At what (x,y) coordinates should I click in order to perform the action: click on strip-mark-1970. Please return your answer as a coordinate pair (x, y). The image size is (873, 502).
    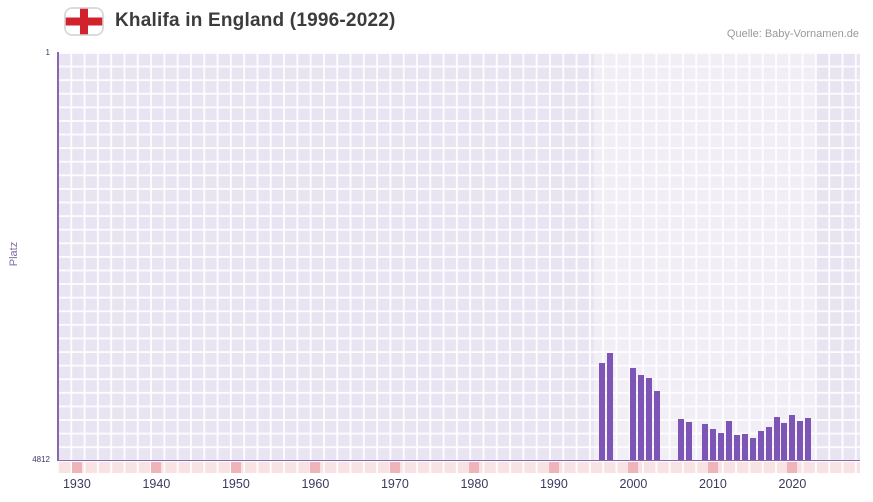
    Looking at the image, I should click on (394, 467).